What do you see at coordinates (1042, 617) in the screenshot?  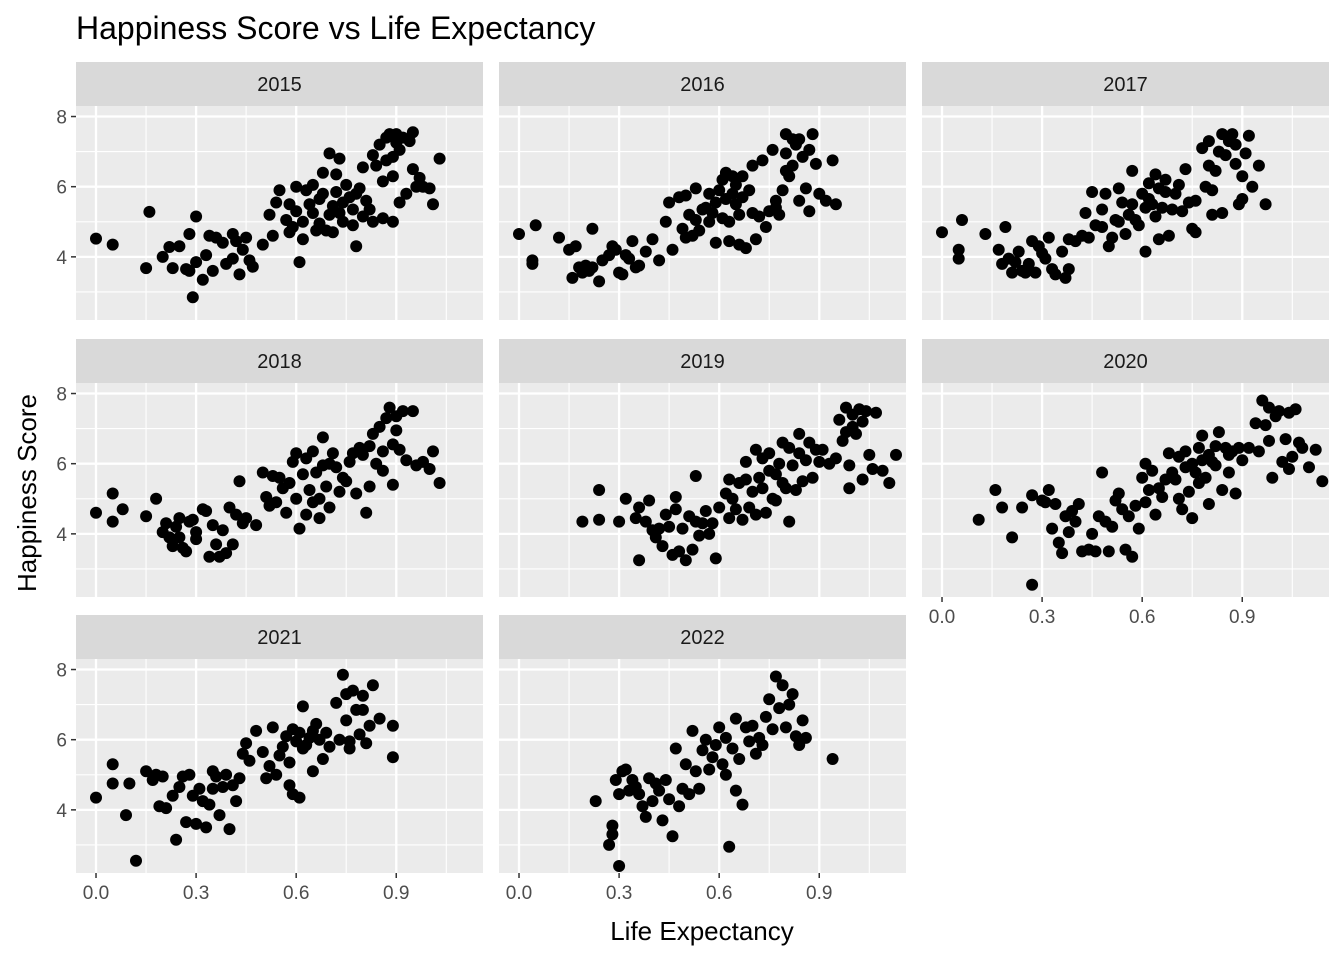 I see `x-tick-label: 0.3` at bounding box center [1042, 617].